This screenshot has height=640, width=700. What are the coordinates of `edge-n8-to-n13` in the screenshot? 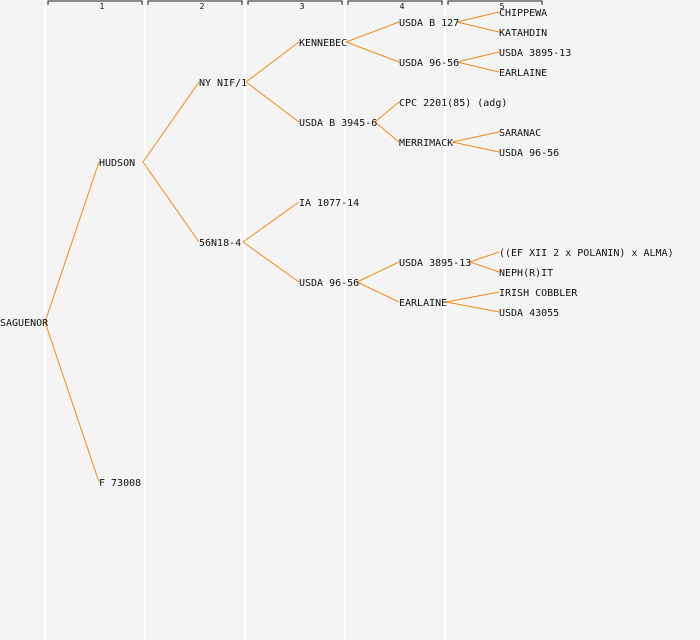 It's located at (378, 272).